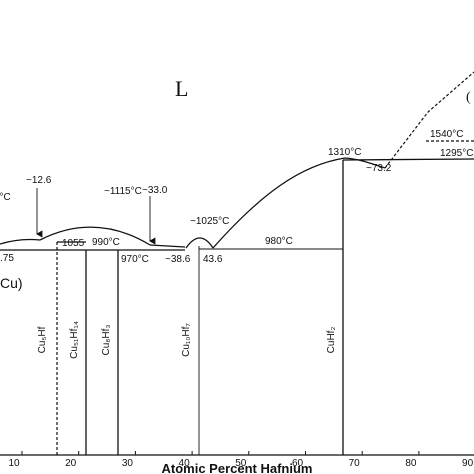 This screenshot has width=474, height=474. Describe the element at coordinates (209, 221) in the screenshot. I see `temp-label: ~1025°C` at that location.